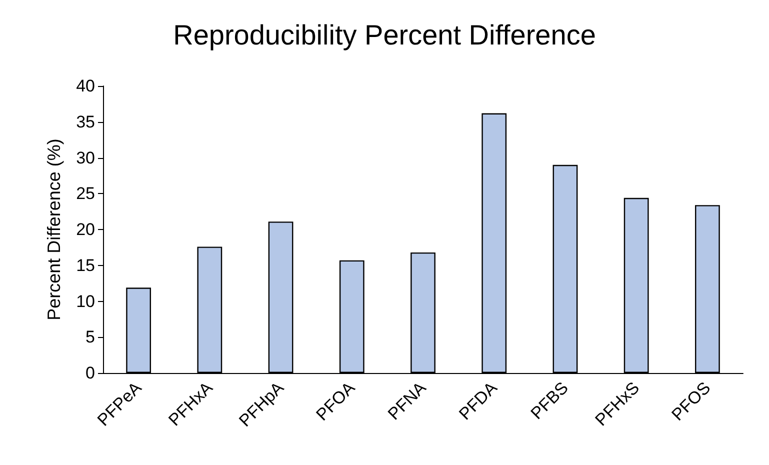  What do you see at coordinates (384, 35) in the screenshot?
I see `chart-title: Reproducibility Percent Difference` at bounding box center [384, 35].